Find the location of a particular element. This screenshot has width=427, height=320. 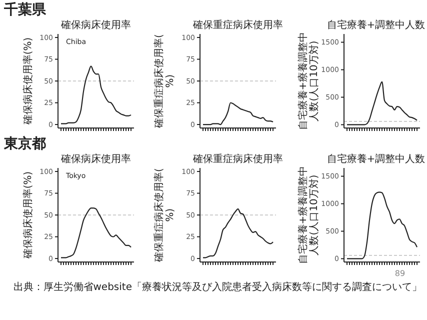

text: 89 is located at coordinates (400, 273).